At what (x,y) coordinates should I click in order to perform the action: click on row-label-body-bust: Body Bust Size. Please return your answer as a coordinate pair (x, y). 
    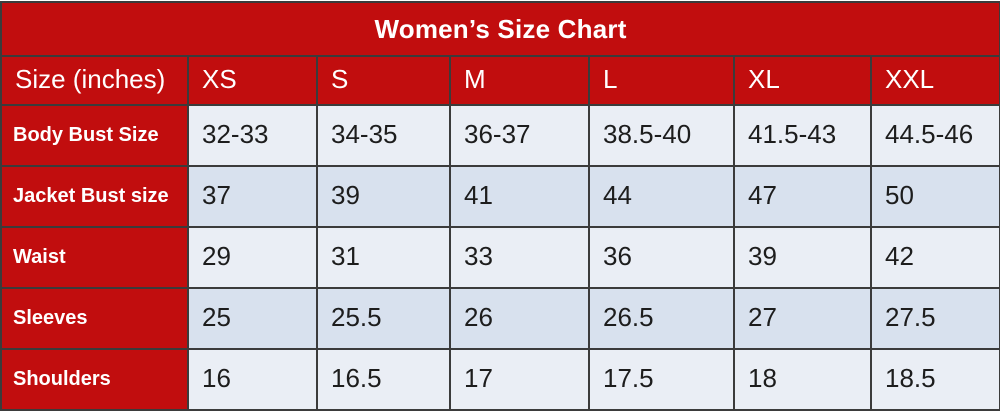
    Looking at the image, I should click on (94, 135).